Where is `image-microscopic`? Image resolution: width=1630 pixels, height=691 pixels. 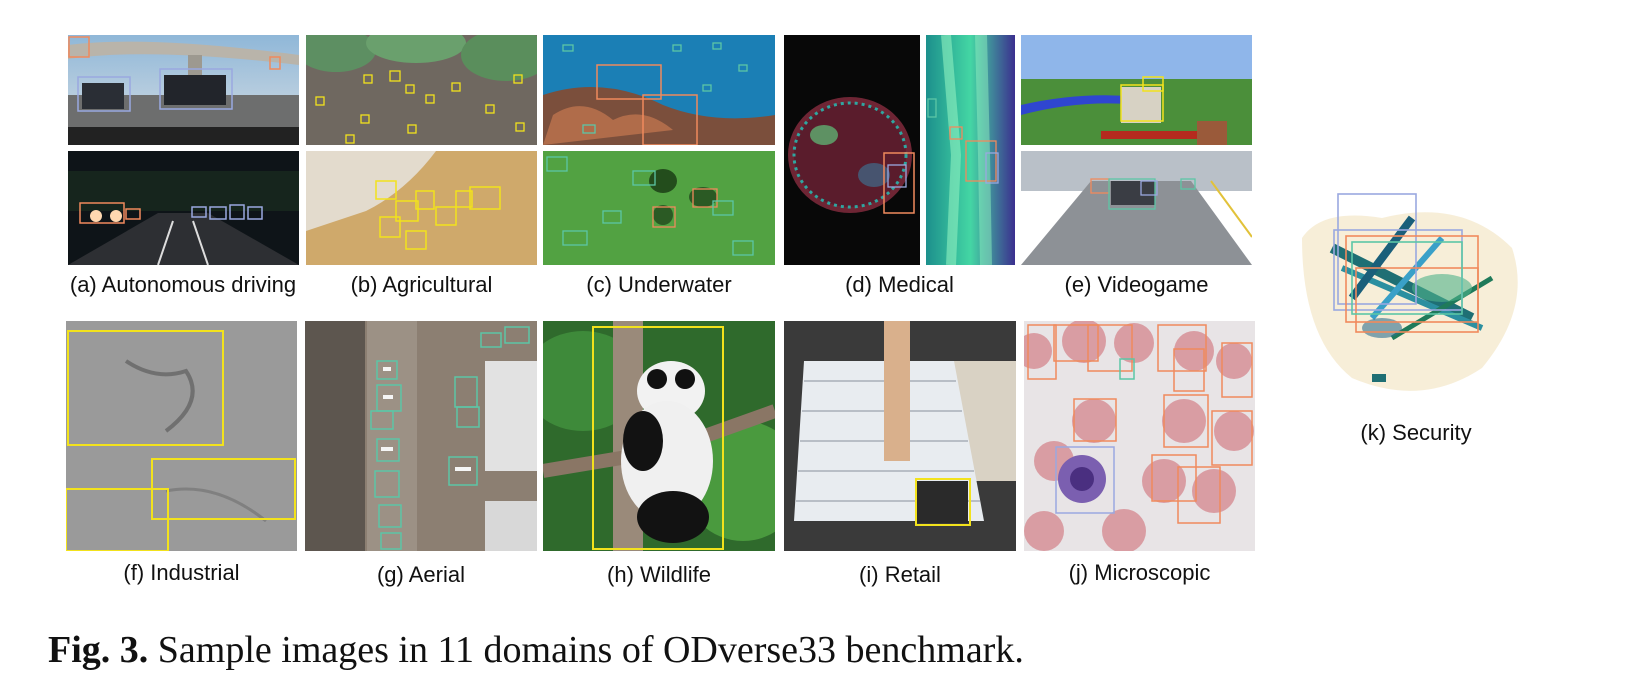 image-microscopic is located at coordinates (1139, 436).